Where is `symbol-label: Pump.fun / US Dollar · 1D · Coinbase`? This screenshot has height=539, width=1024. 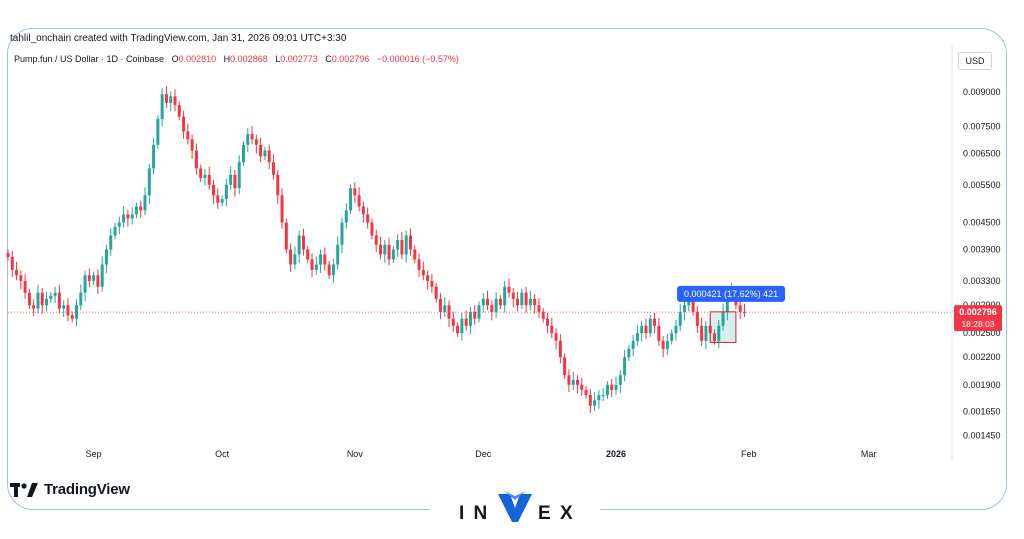 symbol-label: Pump.fun / US Dollar · 1D · Coinbase is located at coordinates (89, 59).